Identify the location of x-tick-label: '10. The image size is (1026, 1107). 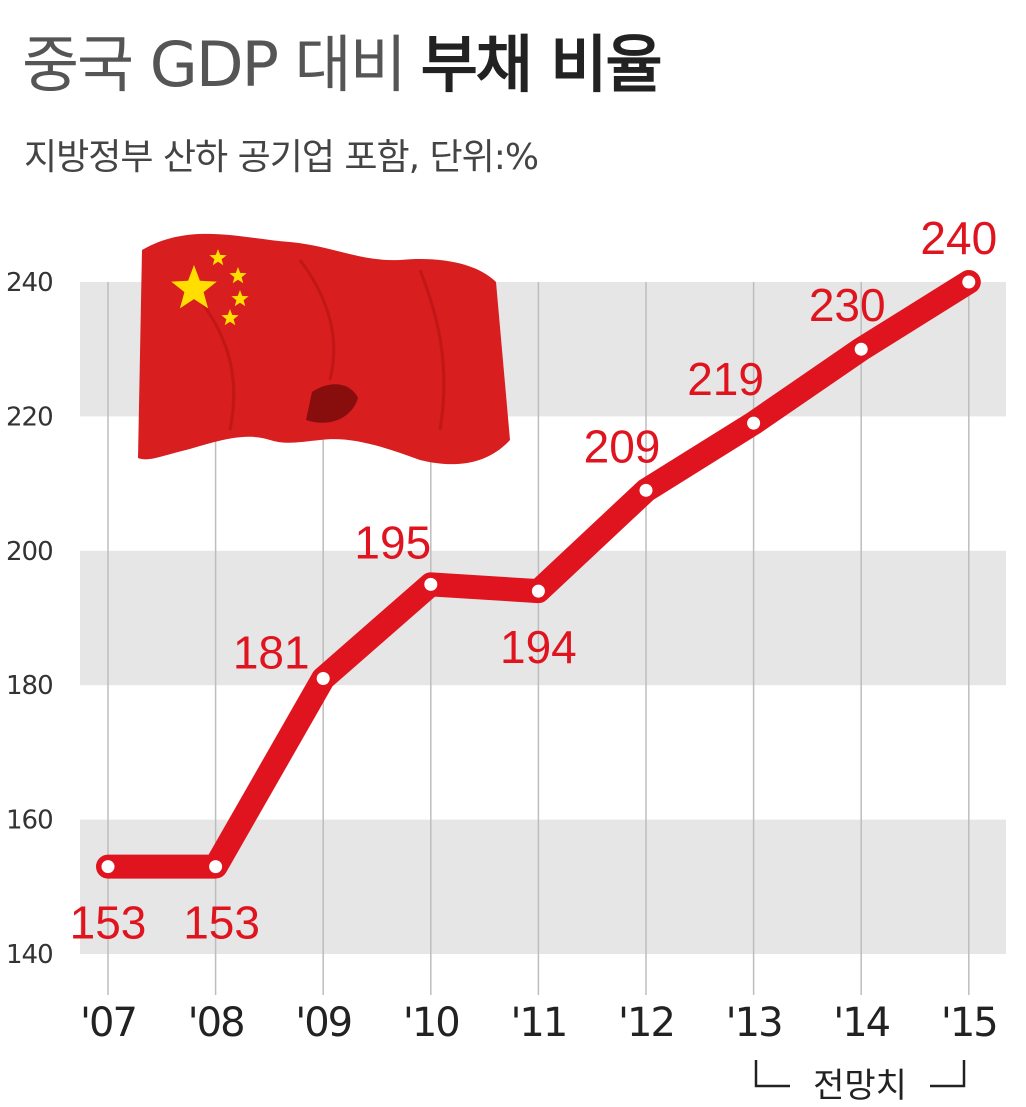
(431, 1023).